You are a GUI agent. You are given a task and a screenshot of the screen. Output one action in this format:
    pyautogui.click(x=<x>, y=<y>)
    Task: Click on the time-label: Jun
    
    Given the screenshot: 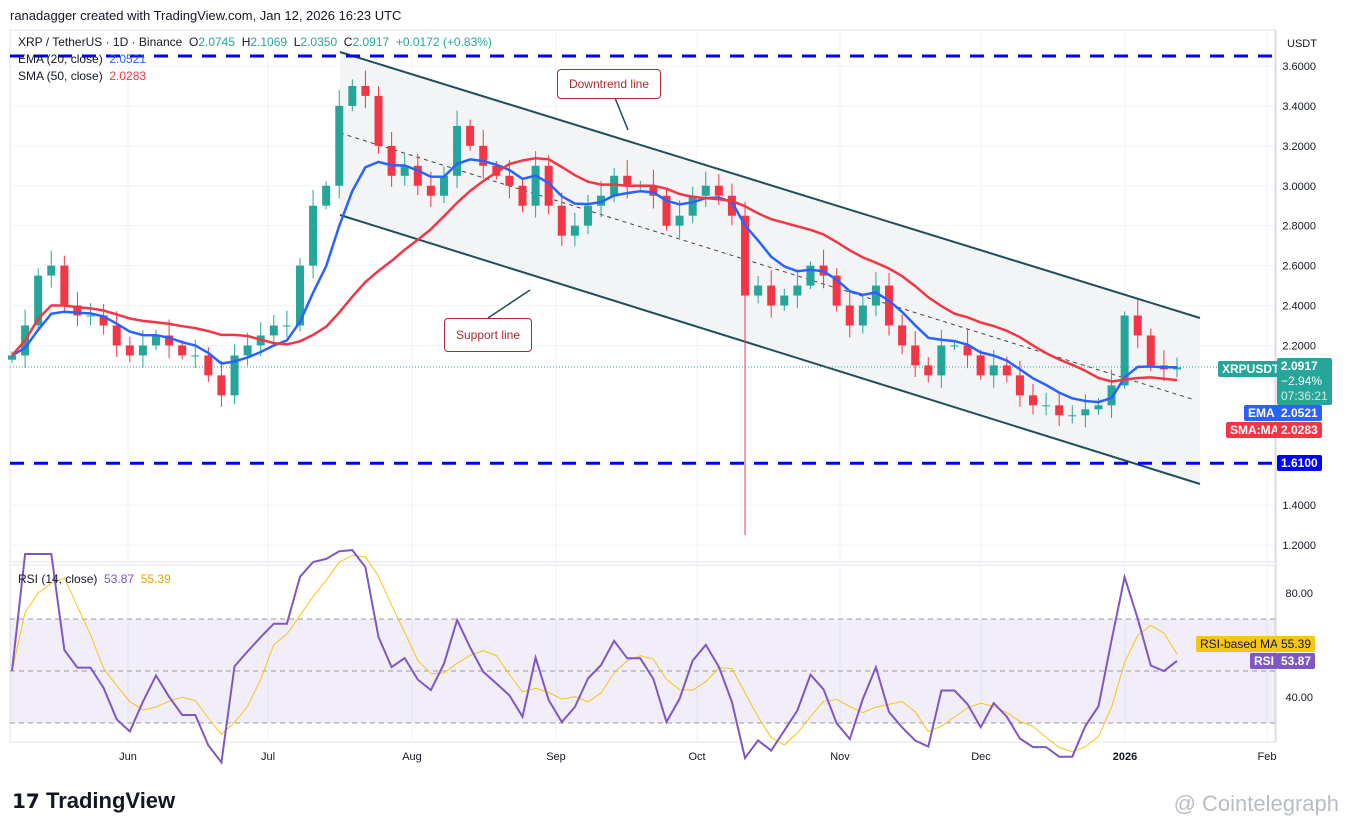 What is the action you would take?
    pyautogui.click(x=128, y=757)
    